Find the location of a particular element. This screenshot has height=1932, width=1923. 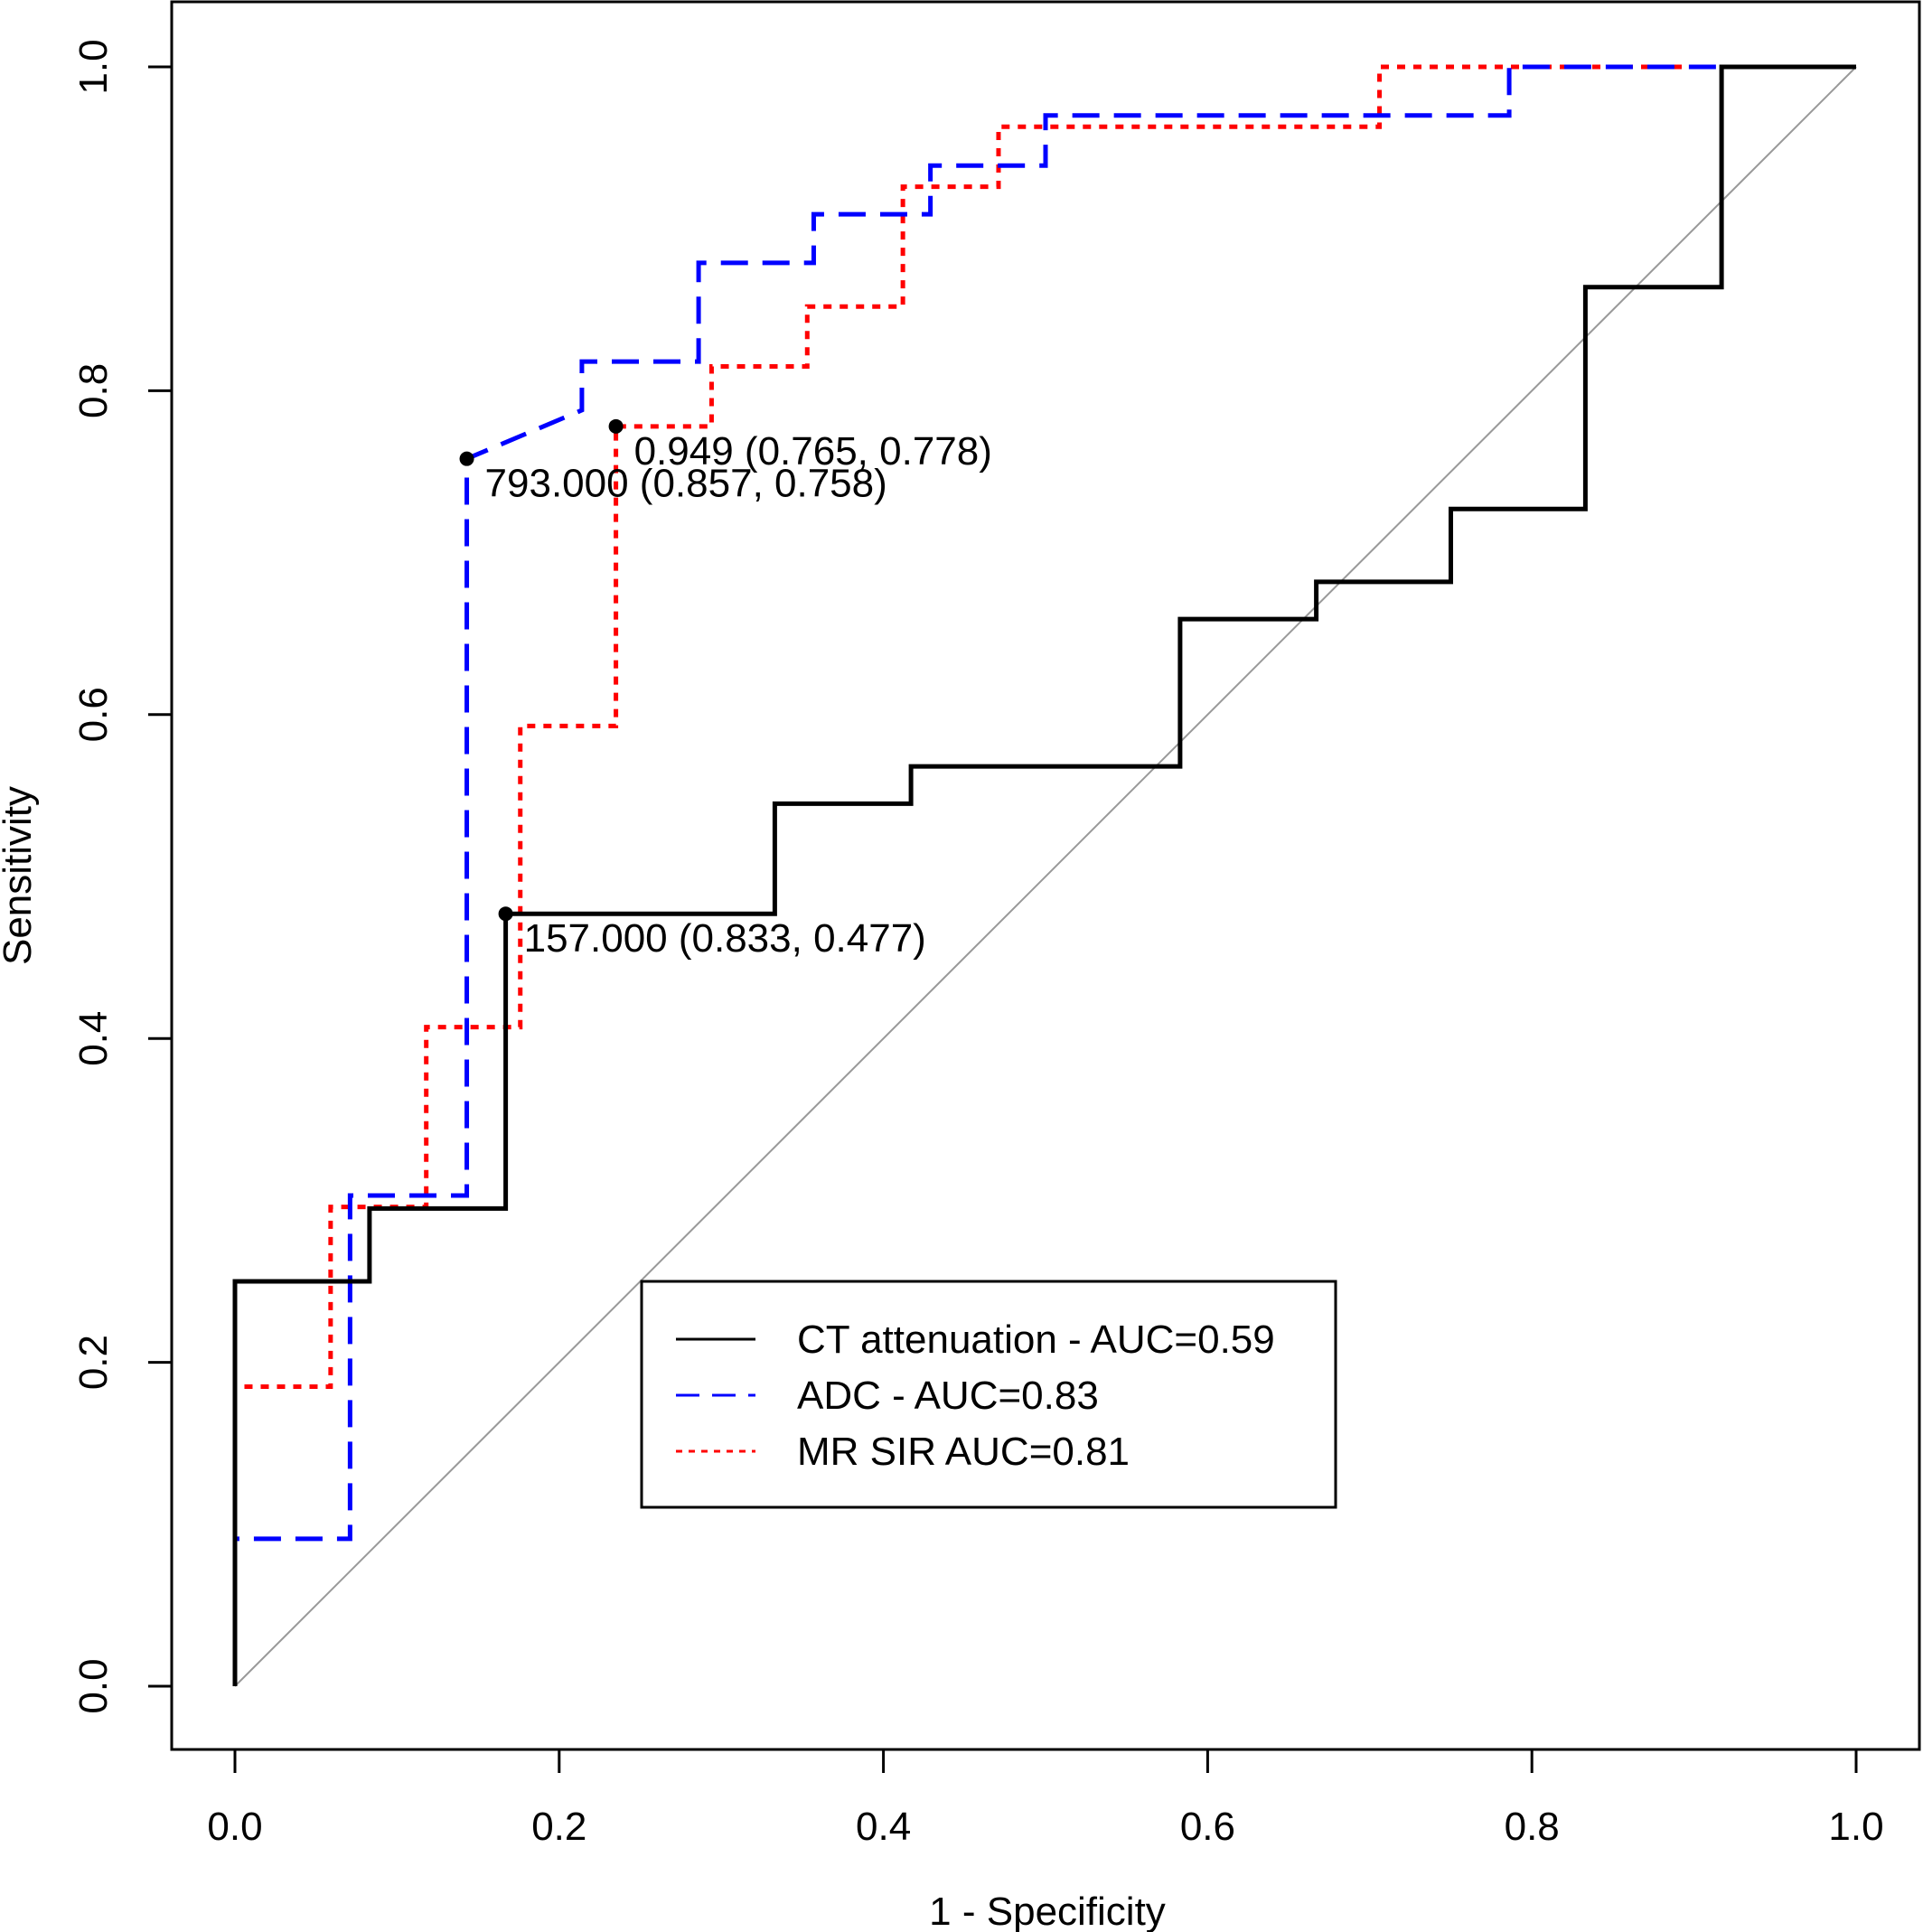

legend-box is located at coordinates (988, 1394).